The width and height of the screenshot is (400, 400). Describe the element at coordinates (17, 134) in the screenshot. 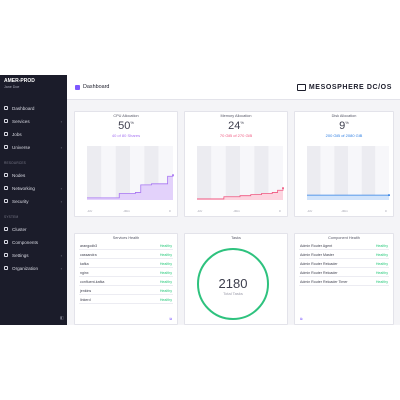

I see `sidebar-item-label: Jobs` at that location.